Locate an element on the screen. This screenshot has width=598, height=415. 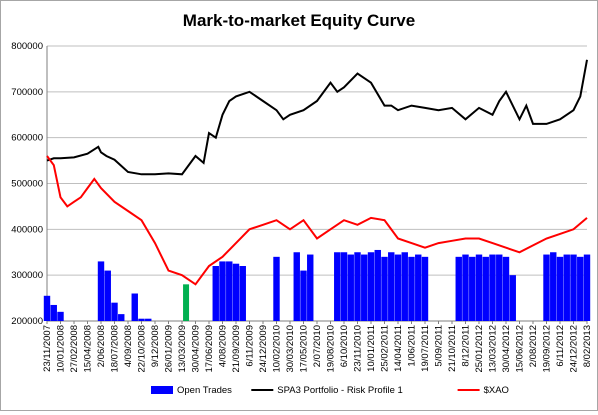
x-tick-label: 19/07/2011 is located at coordinates (425, 348).